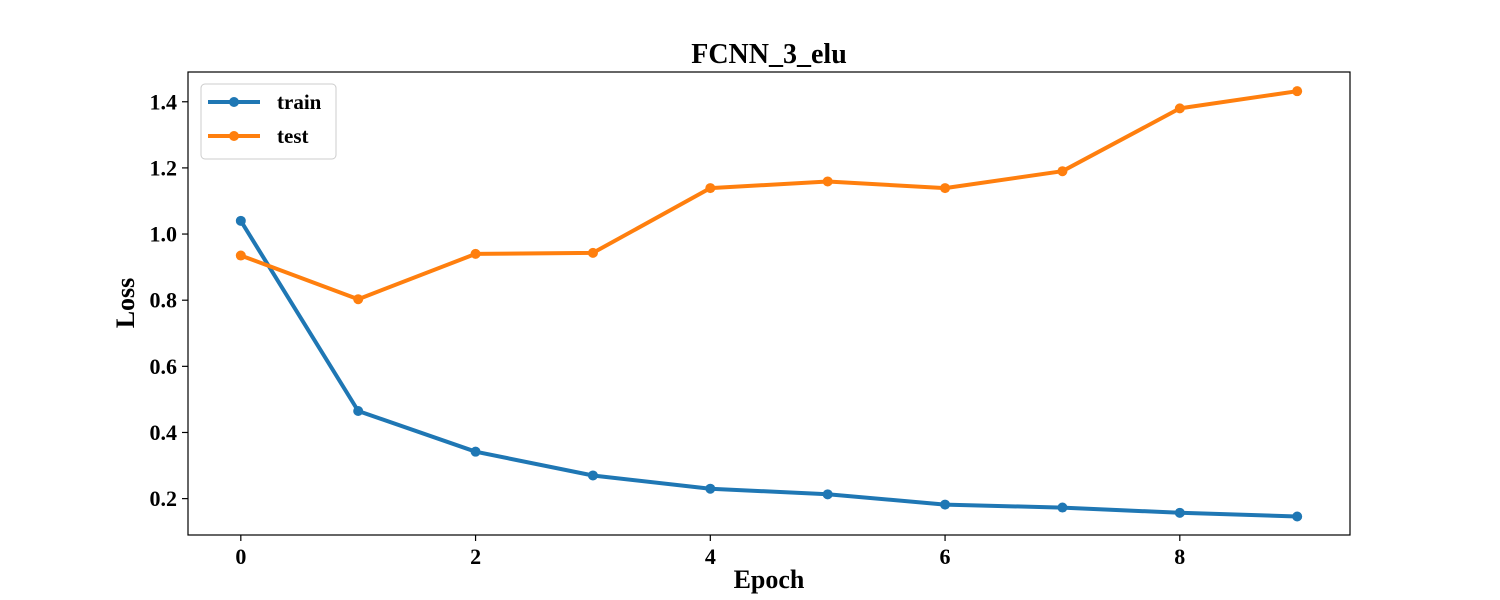  Describe the element at coordinates (240, 556) in the screenshot. I see `x-tick-label: 0` at that location.